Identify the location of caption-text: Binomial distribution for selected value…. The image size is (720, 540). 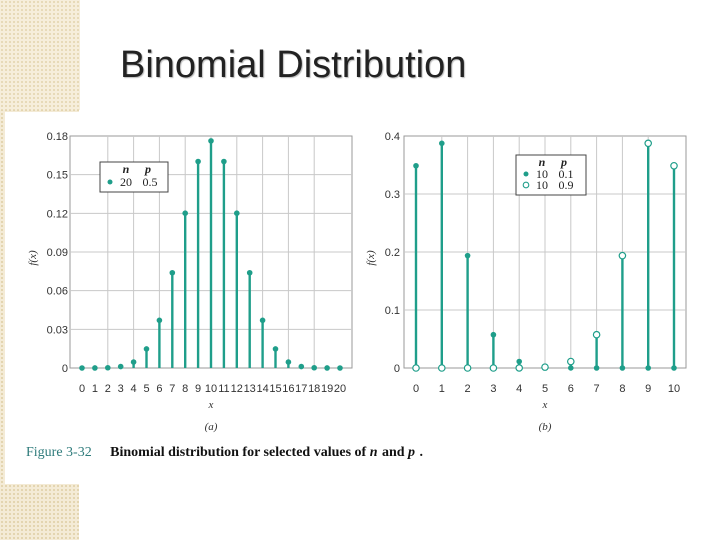
(240, 452).